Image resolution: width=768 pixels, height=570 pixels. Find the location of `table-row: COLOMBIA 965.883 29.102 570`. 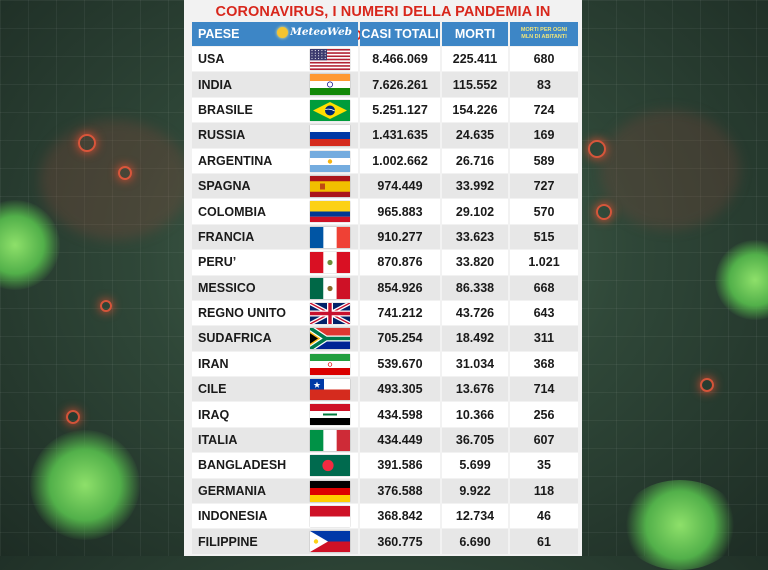

table-row: COLOMBIA 965.883 29.102 570 is located at coordinates (385, 211).